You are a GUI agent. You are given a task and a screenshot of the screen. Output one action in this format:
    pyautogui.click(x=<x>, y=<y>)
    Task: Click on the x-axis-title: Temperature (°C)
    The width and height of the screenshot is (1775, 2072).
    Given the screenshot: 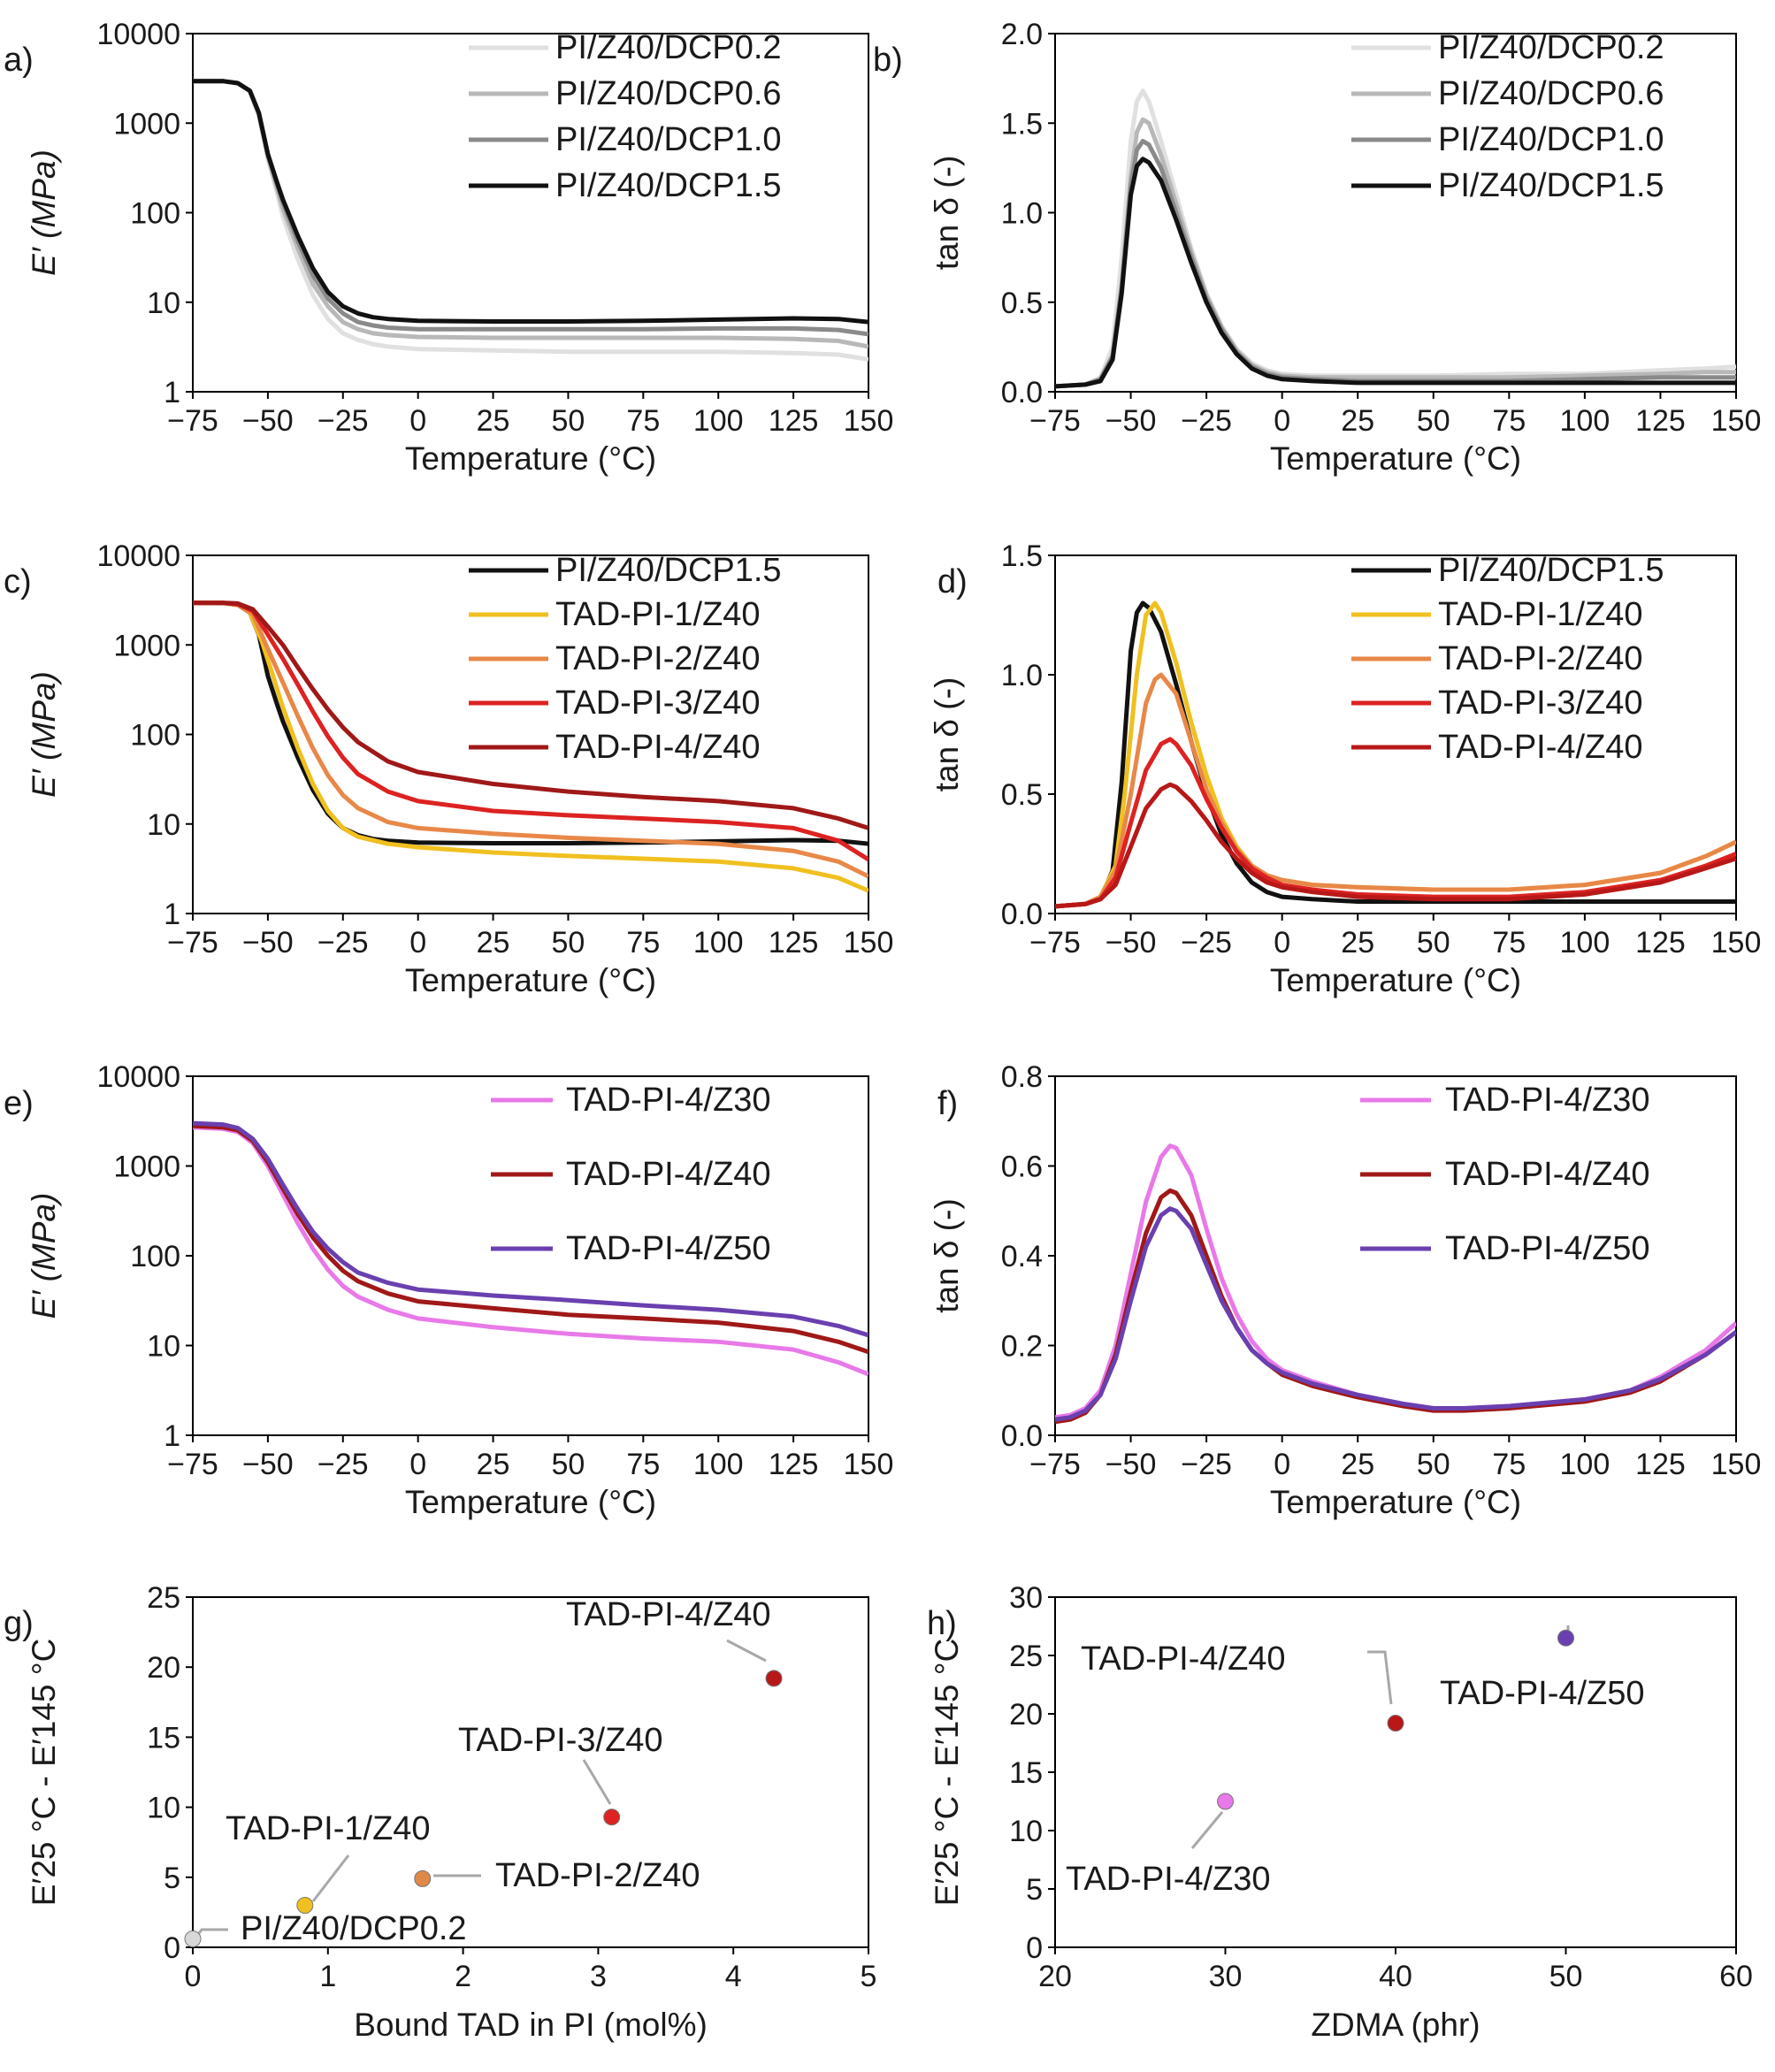 What is the action you would take?
    pyautogui.click(x=1395, y=980)
    